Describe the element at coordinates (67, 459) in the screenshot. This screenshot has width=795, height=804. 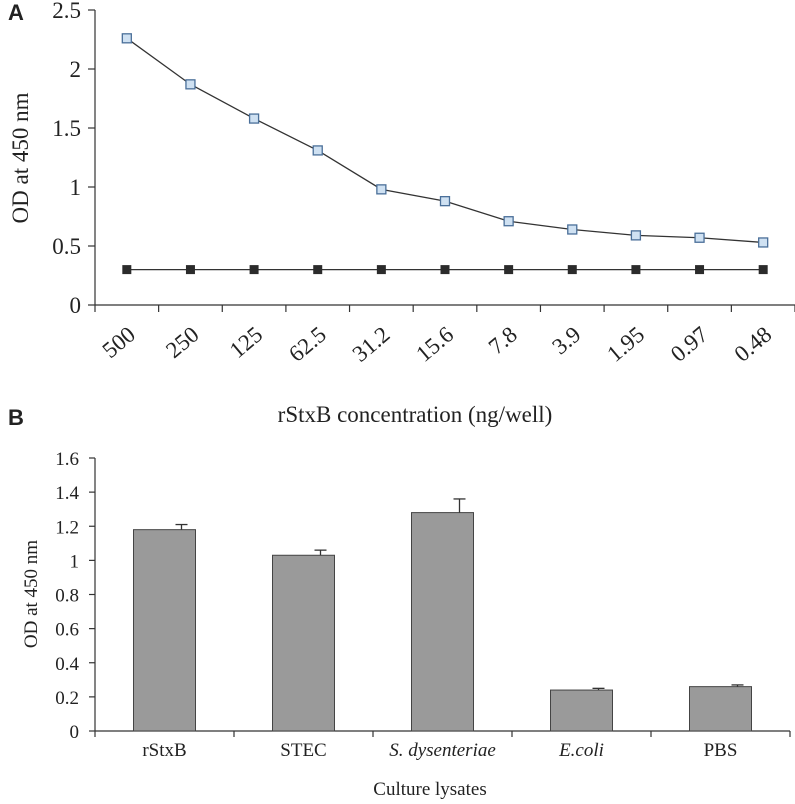
I see `y-tick-label: 1.6` at that location.